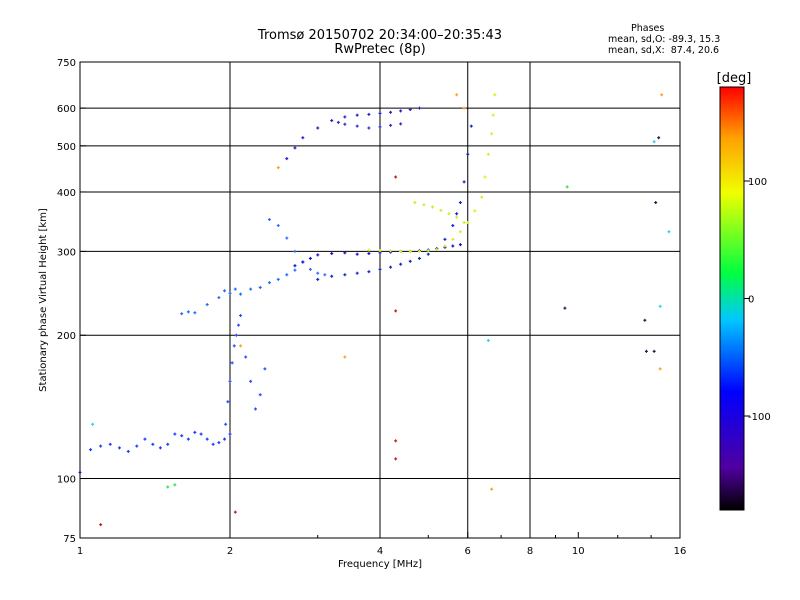 The image size is (800, 600). What do you see at coordinates (578, 551) in the screenshot?
I see `x-tick-label: 10` at bounding box center [578, 551].